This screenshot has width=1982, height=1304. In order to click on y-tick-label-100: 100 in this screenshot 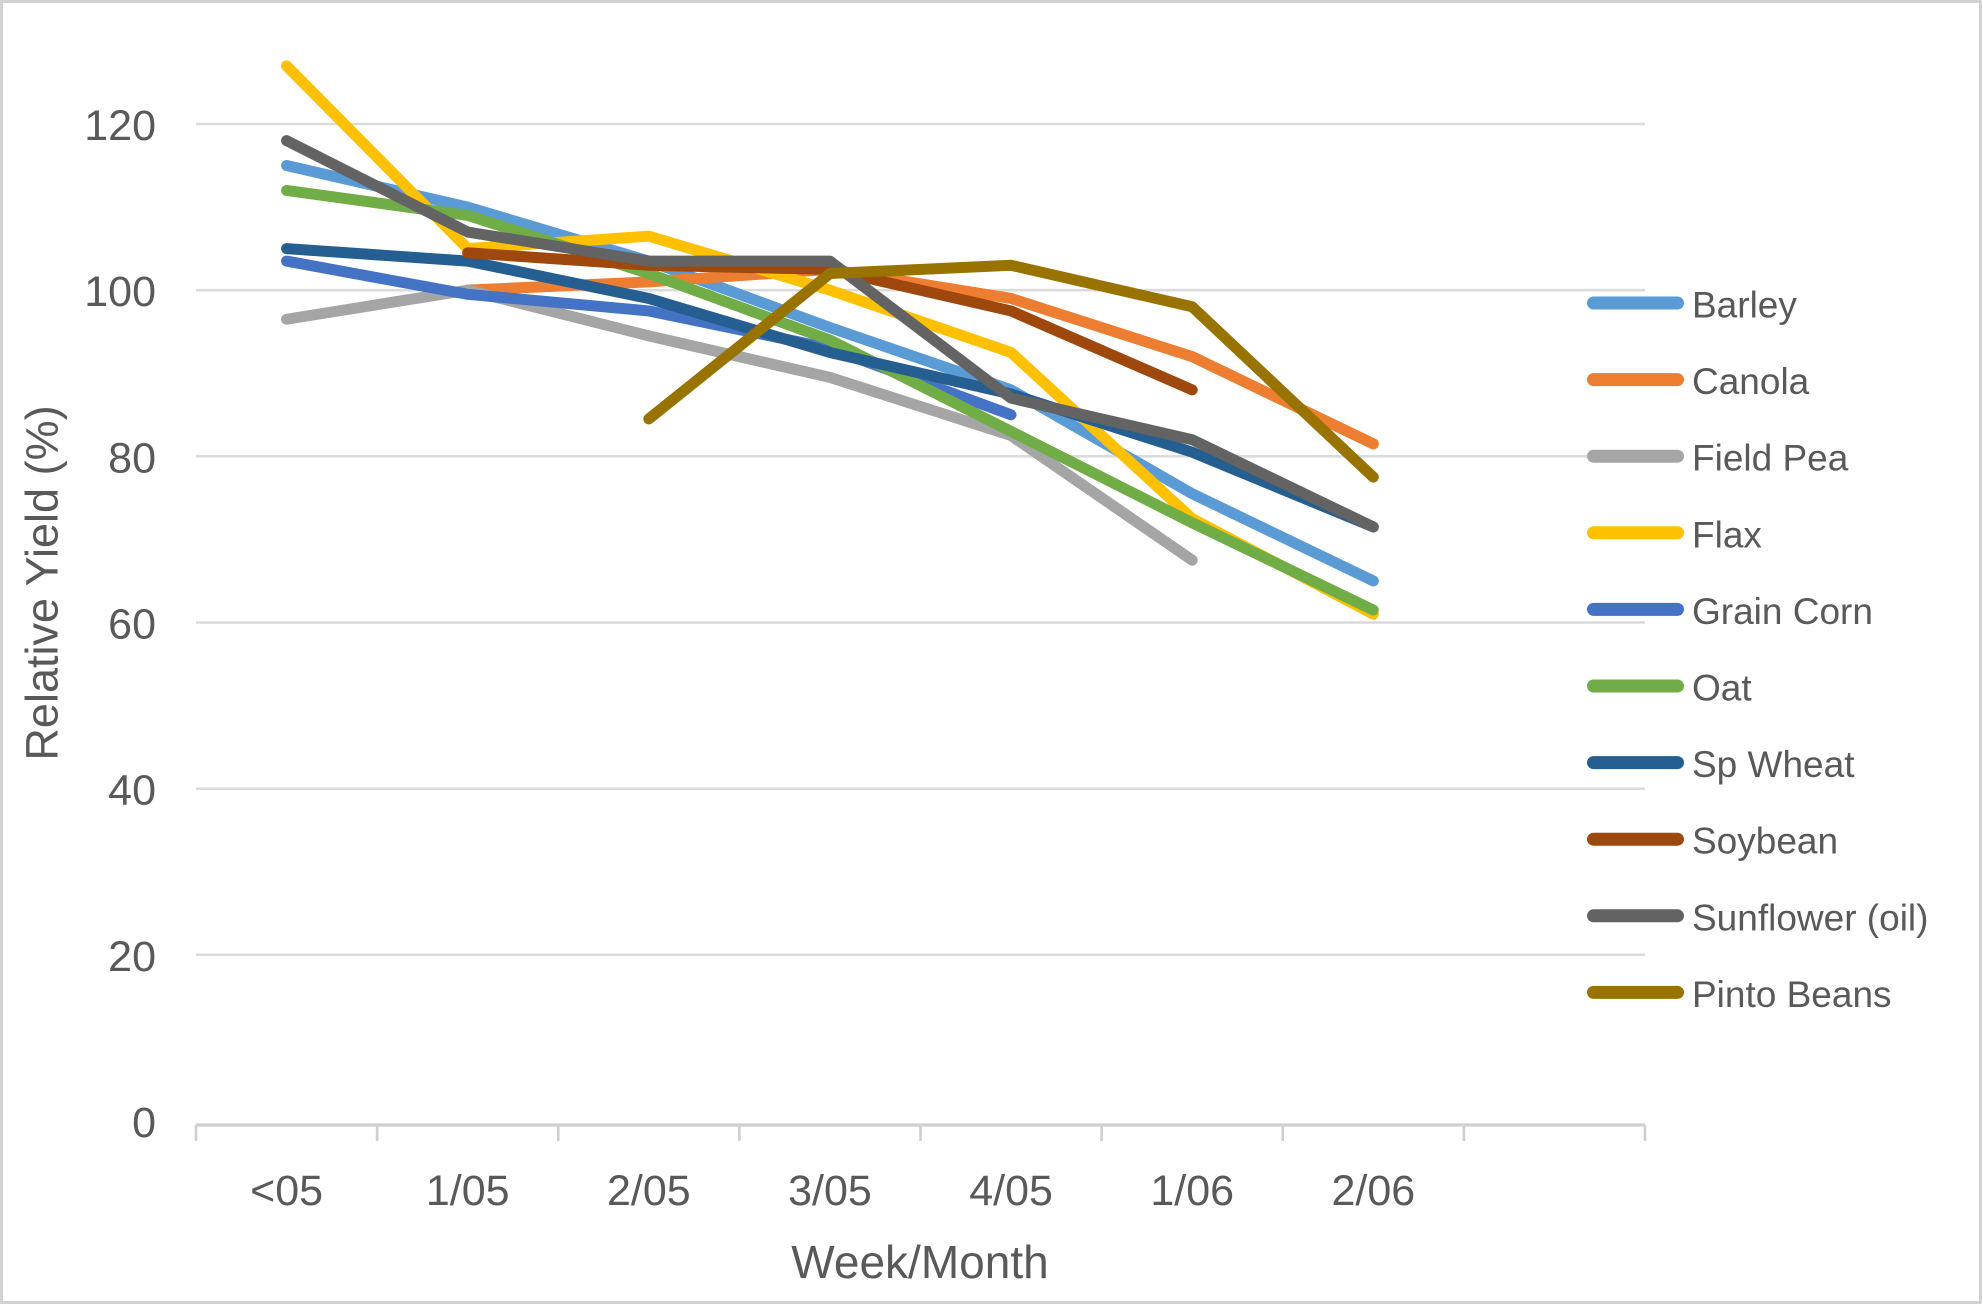, I will do `click(120, 292)`.